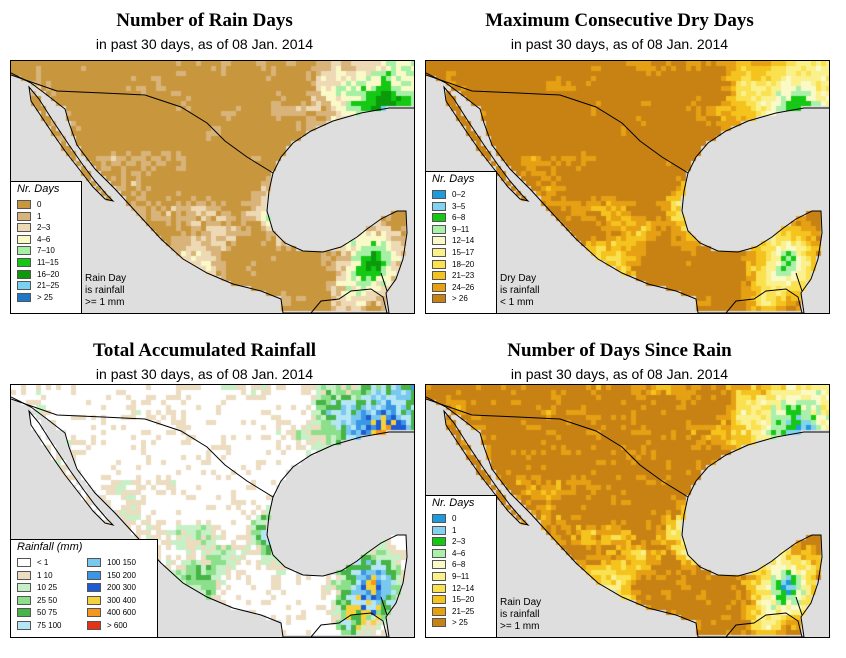  I want to click on legend-title: Rainfall (mm), so click(50, 547).